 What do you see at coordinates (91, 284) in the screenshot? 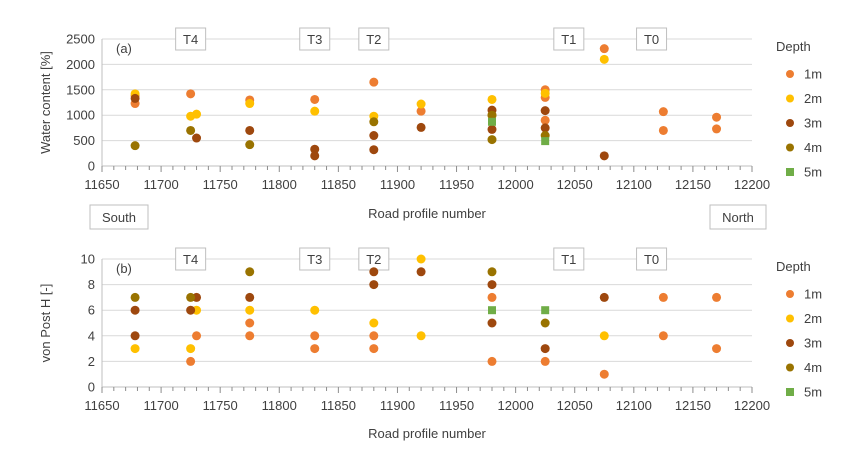
I see `y-tick-label: 8` at bounding box center [91, 284].